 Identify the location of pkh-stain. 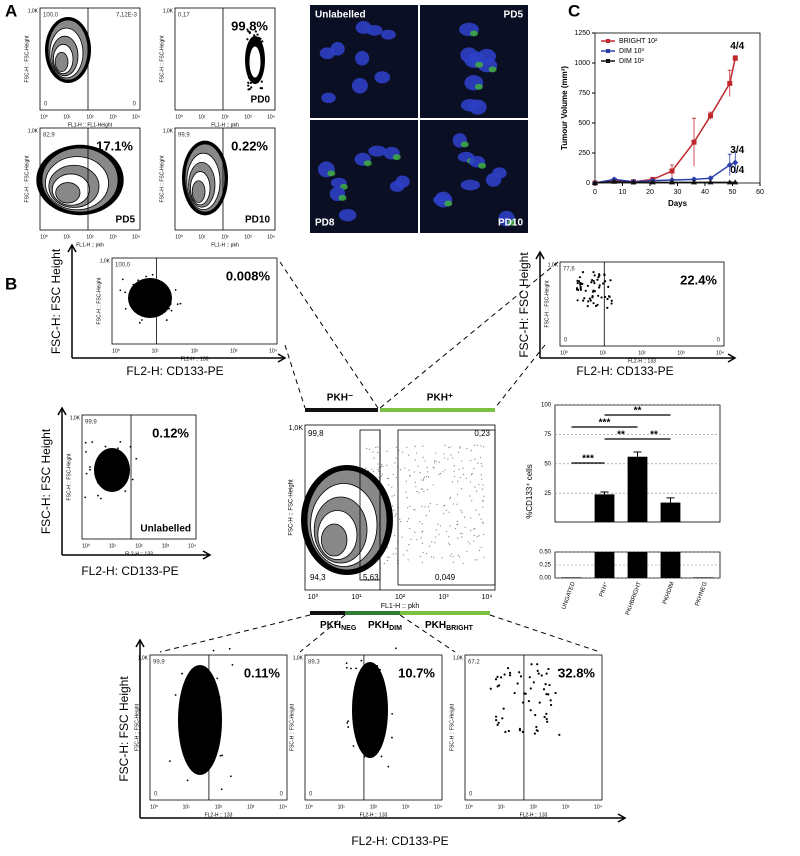
(479, 65).